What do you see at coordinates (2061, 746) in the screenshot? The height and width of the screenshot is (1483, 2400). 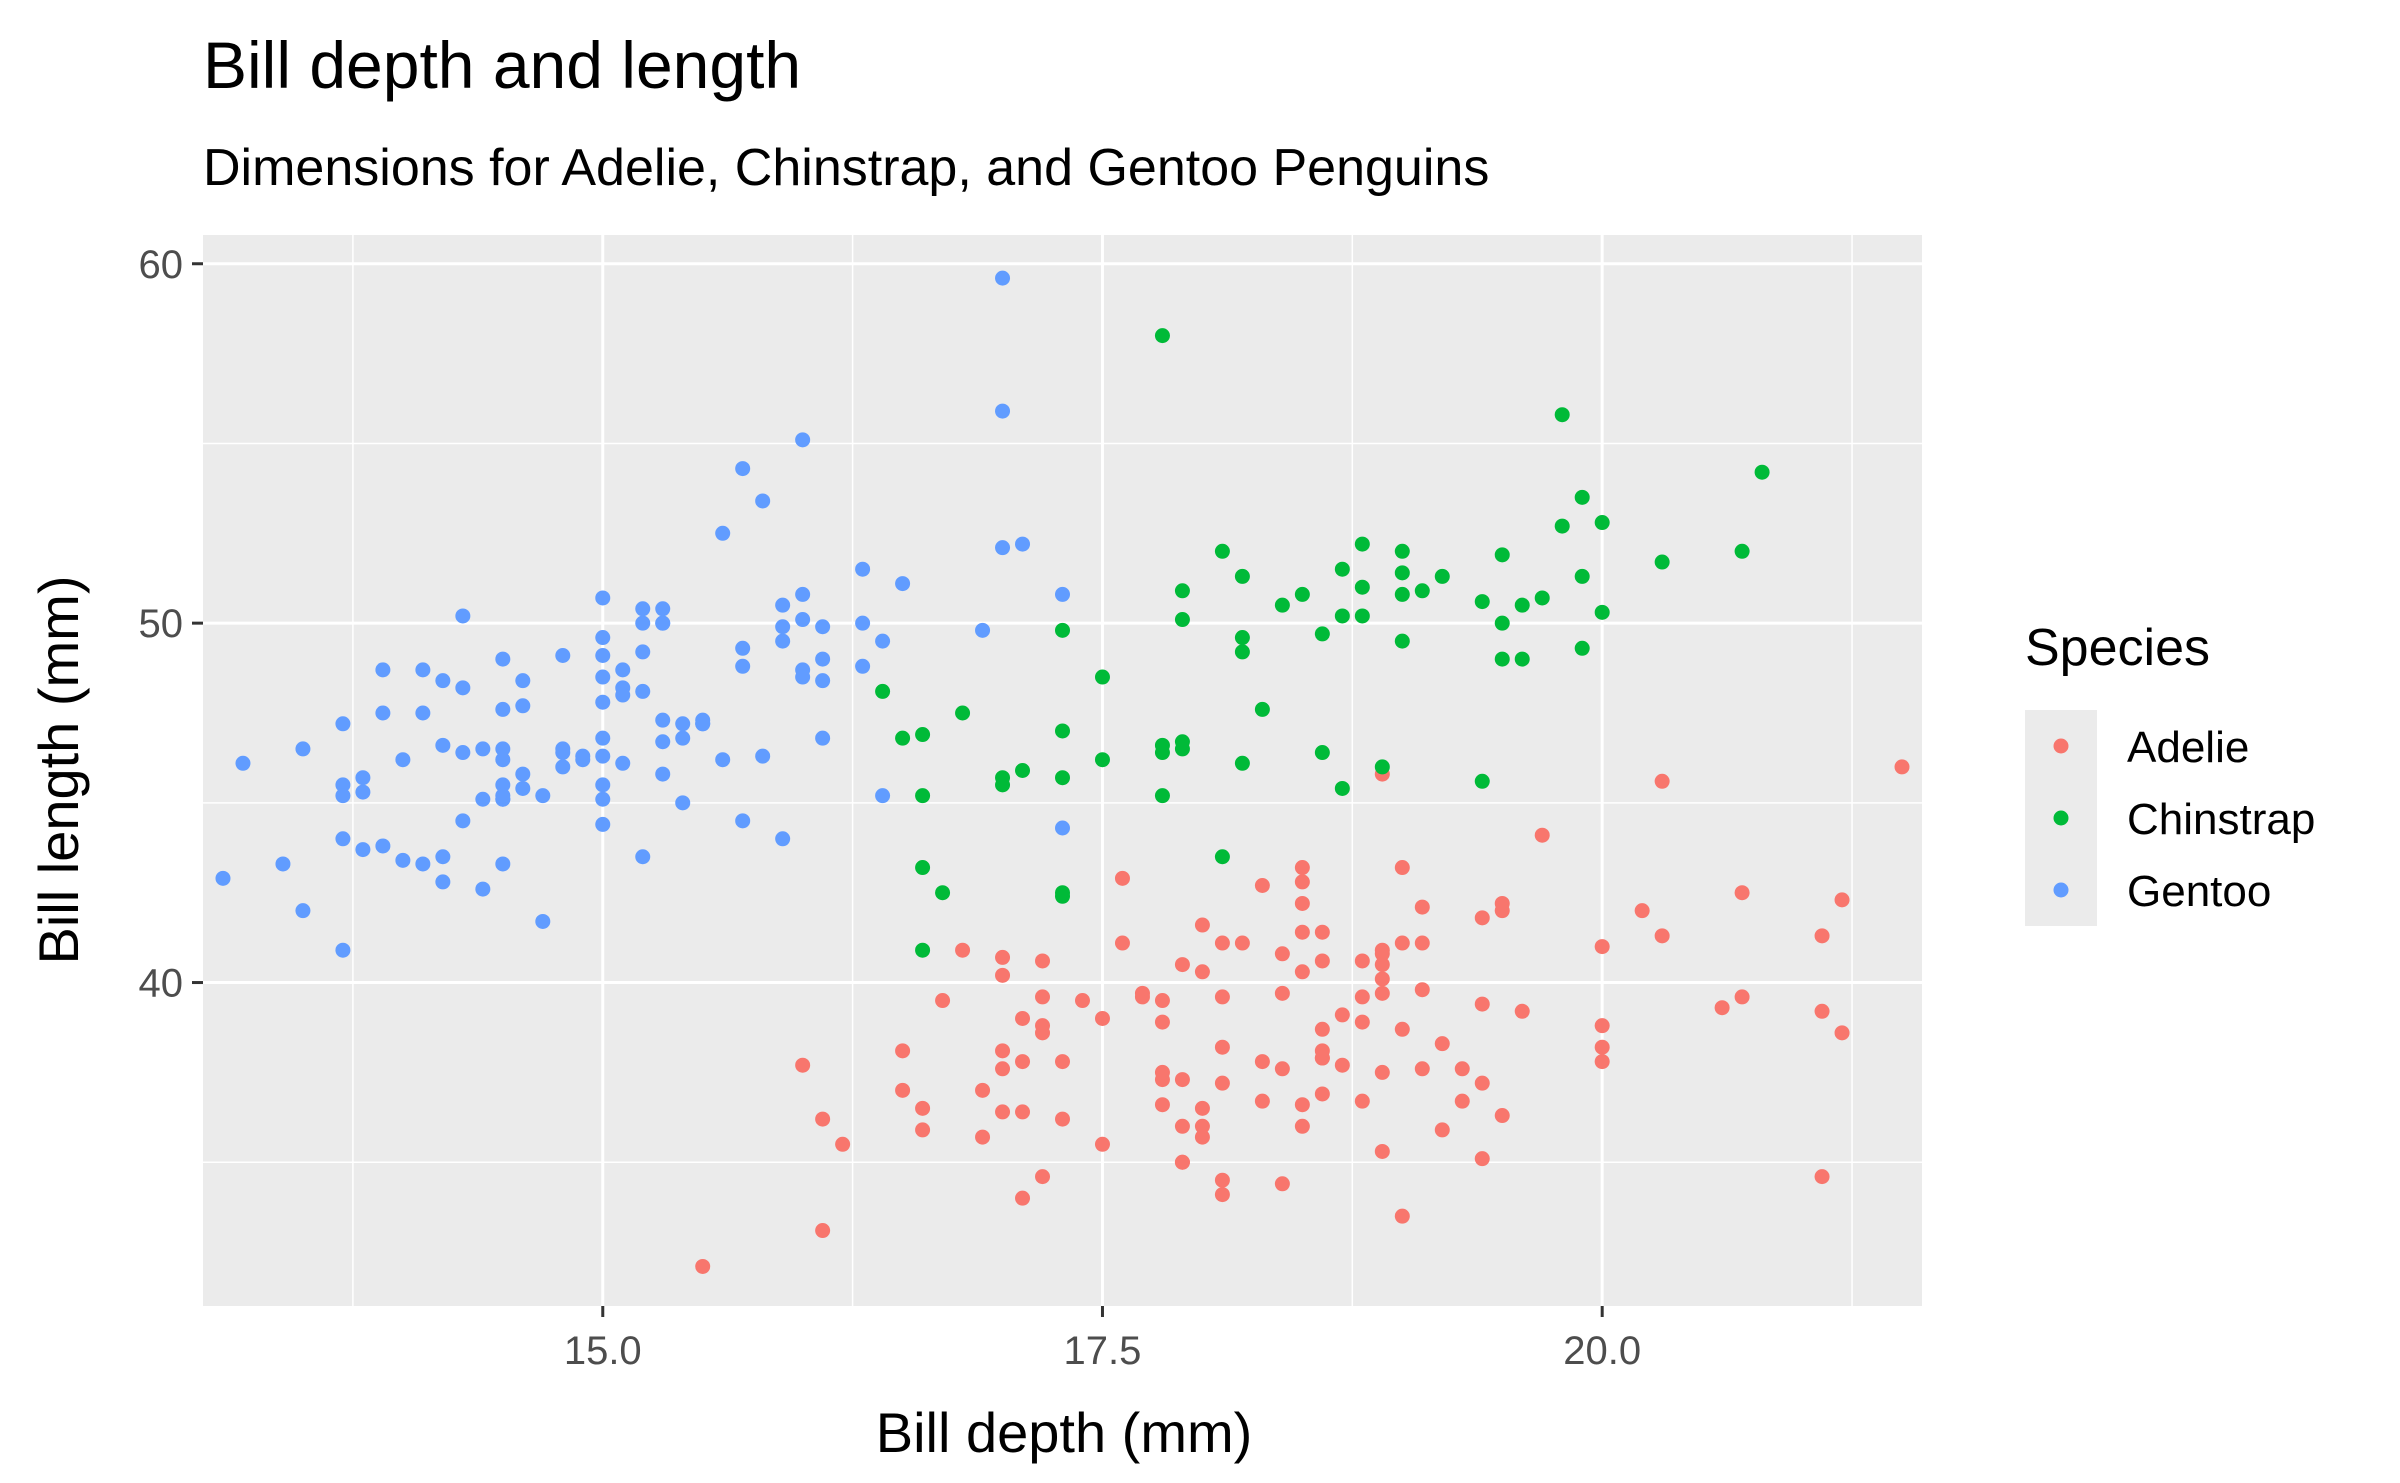 I see `legend-swatch-adelie` at bounding box center [2061, 746].